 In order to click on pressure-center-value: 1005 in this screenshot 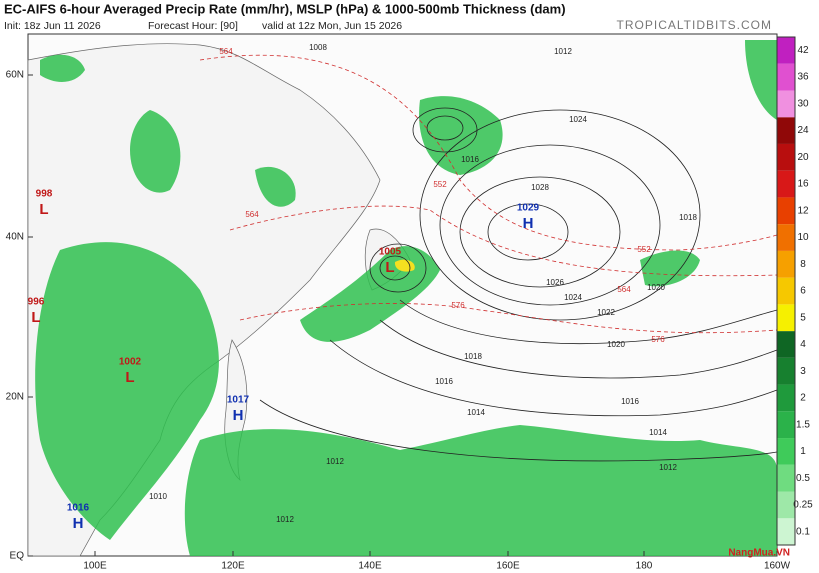, I will do `click(390, 252)`.